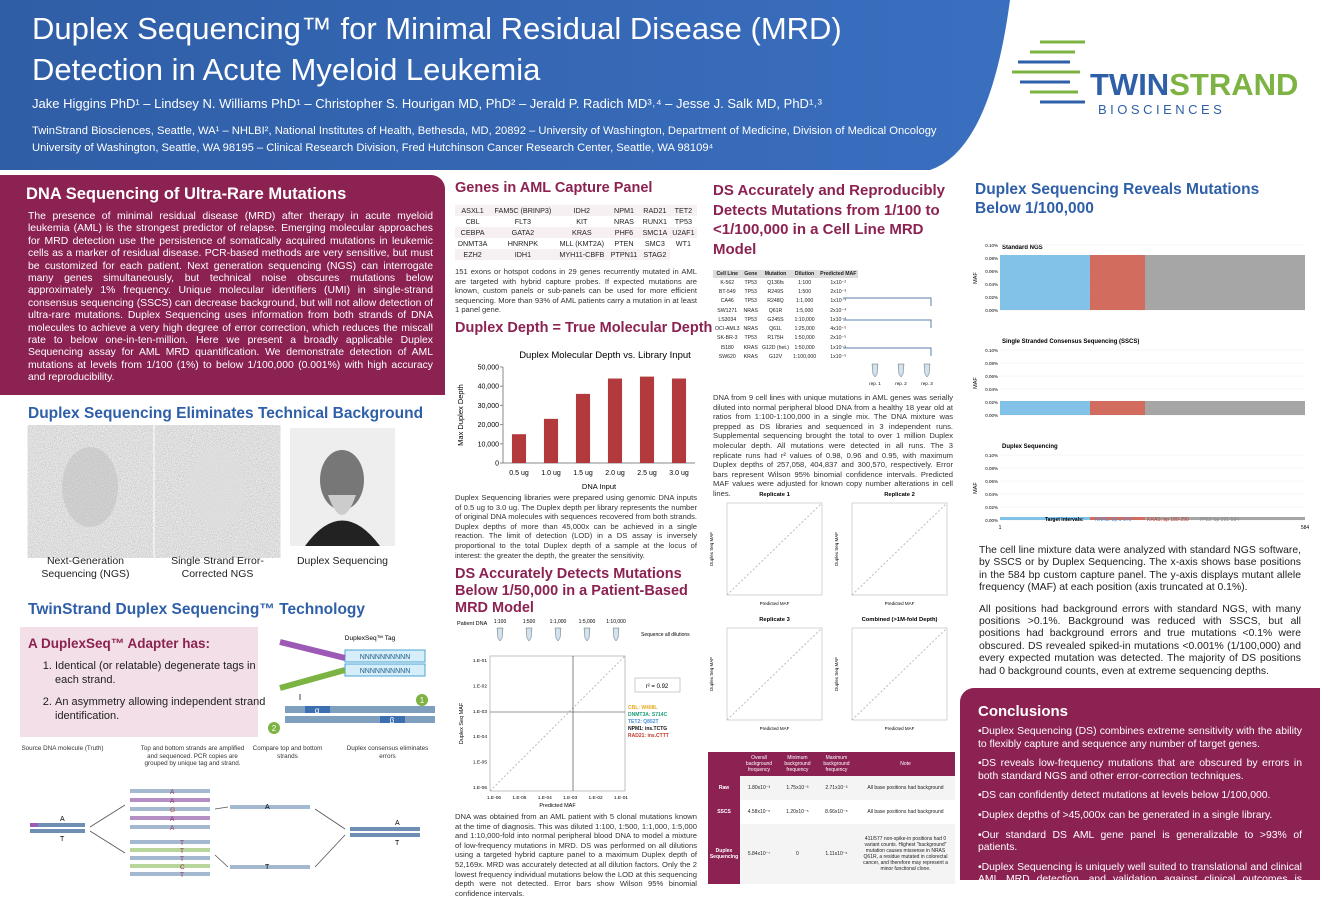  I want to click on legend-entry: NPM1: ins.TCTG, so click(647, 729).